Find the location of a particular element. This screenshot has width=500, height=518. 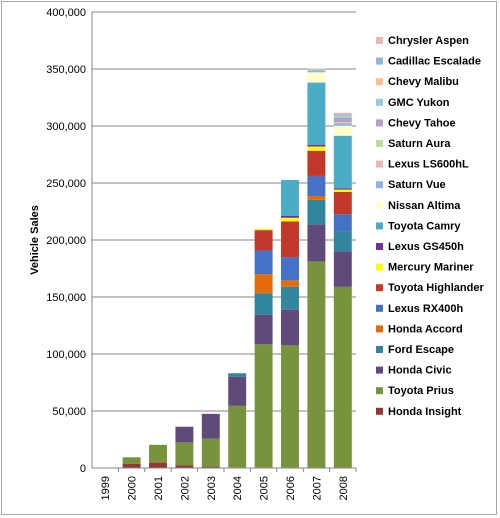

legend-label: Toyota Highlander is located at coordinates (436, 288).